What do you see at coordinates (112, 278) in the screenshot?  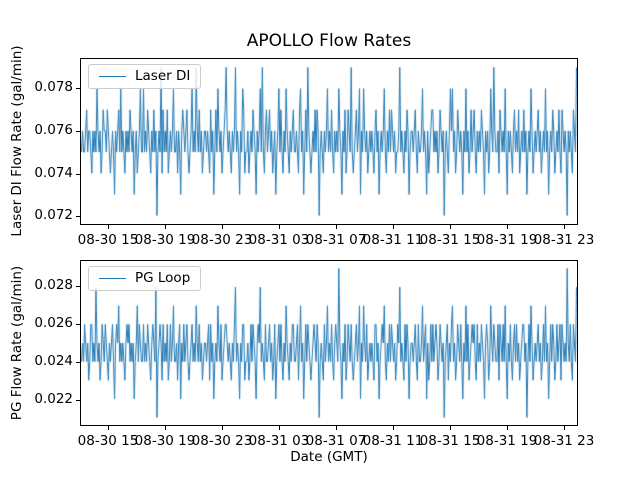 I see `legend-line-sample-pg-loop` at bounding box center [112, 278].